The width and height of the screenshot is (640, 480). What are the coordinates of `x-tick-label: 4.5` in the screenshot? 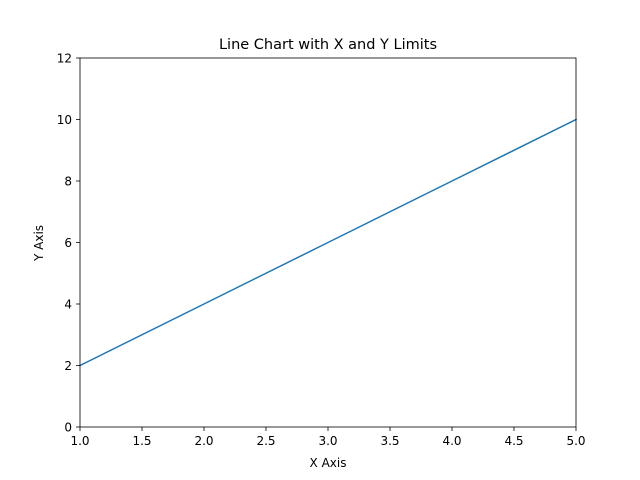 It's located at (513, 441).